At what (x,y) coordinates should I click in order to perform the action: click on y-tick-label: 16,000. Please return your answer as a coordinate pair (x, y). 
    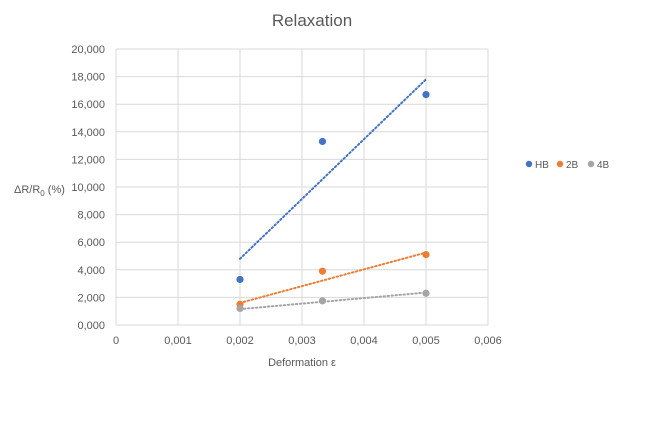
    Looking at the image, I should click on (88, 105).